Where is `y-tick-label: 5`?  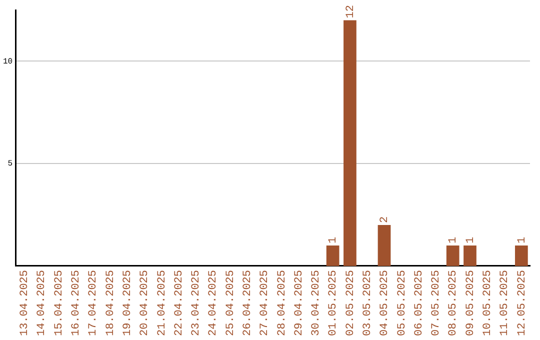 y-tick-label: 5 is located at coordinates (10, 164).